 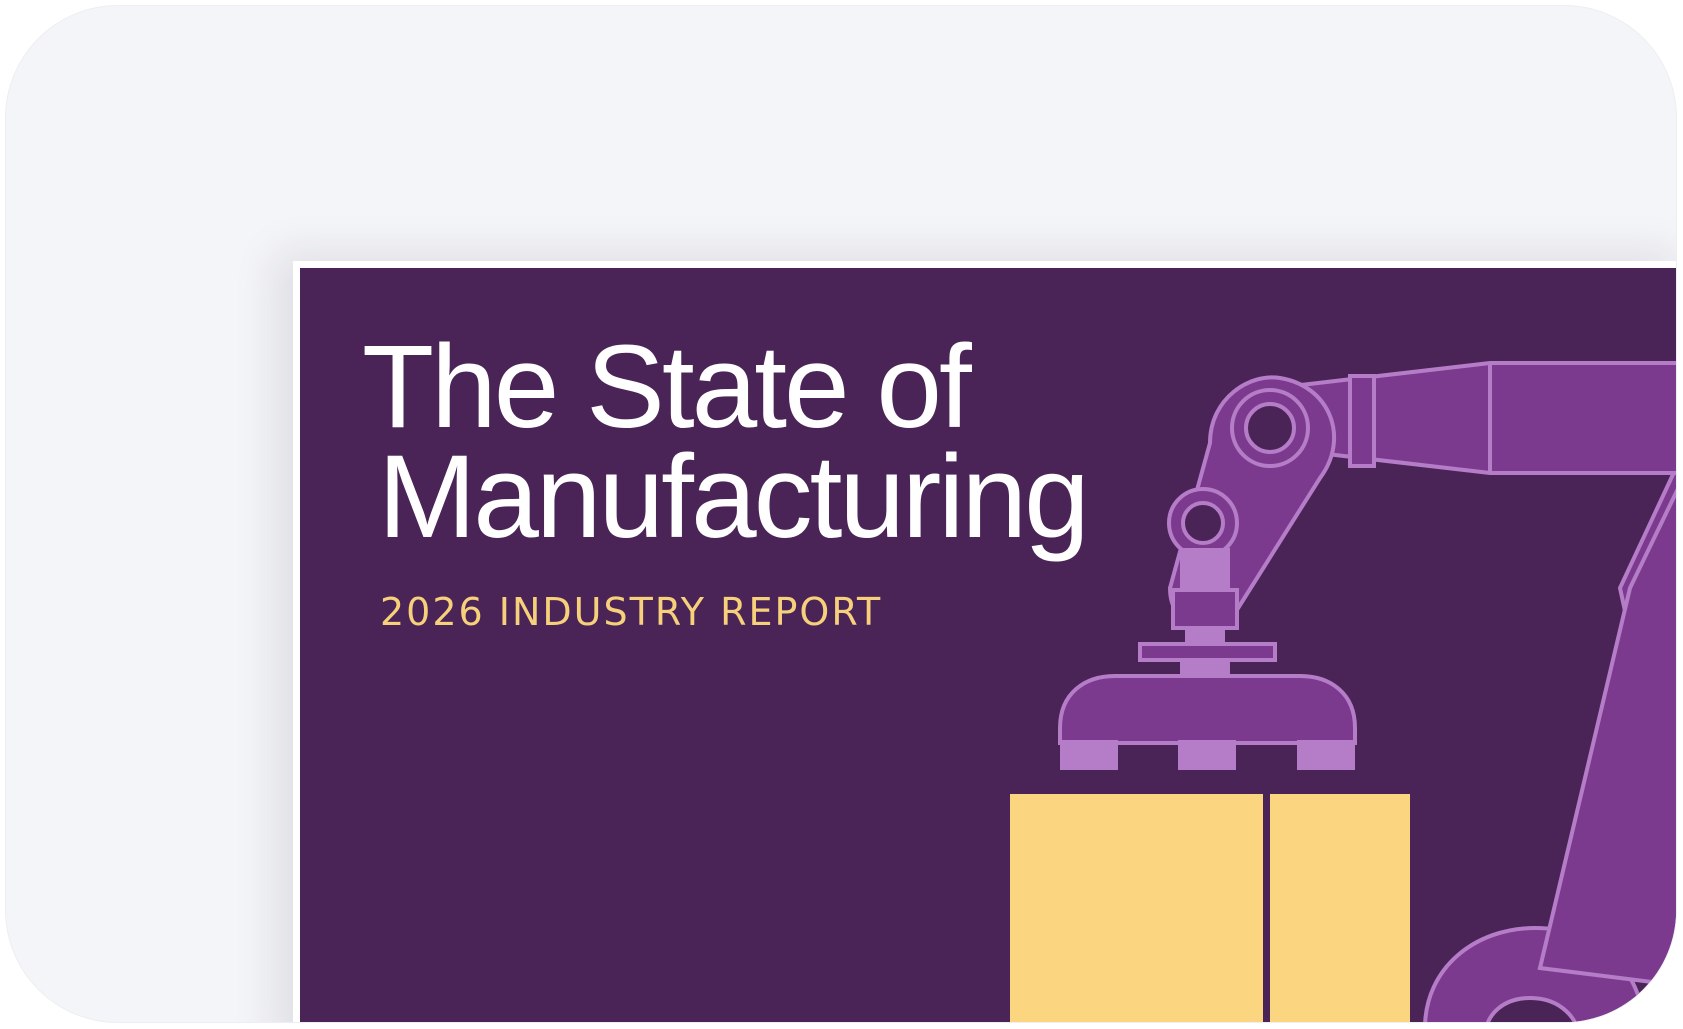 What do you see at coordinates (1549, 742) in the screenshot?
I see `robotic-arm-icon` at bounding box center [1549, 742].